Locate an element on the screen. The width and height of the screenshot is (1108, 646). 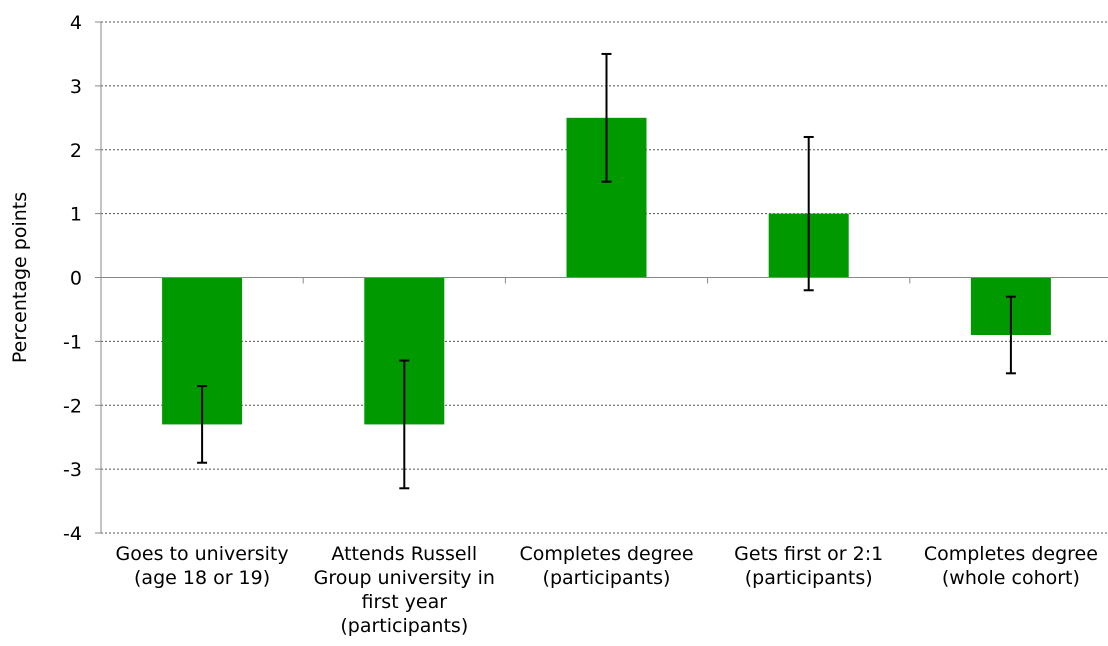
y-tick-label: -4 is located at coordinates (72, 534).